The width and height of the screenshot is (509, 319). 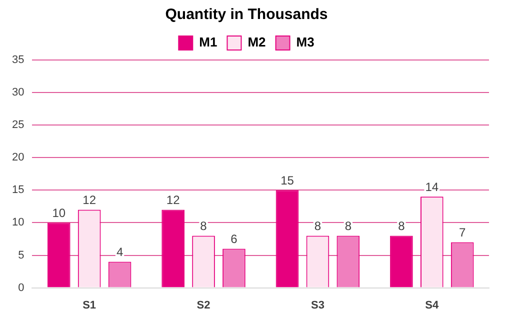 What do you see at coordinates (21, 255) in the screenshot?
I see `y-tick-label: 5` at bounding box center [21, 255].